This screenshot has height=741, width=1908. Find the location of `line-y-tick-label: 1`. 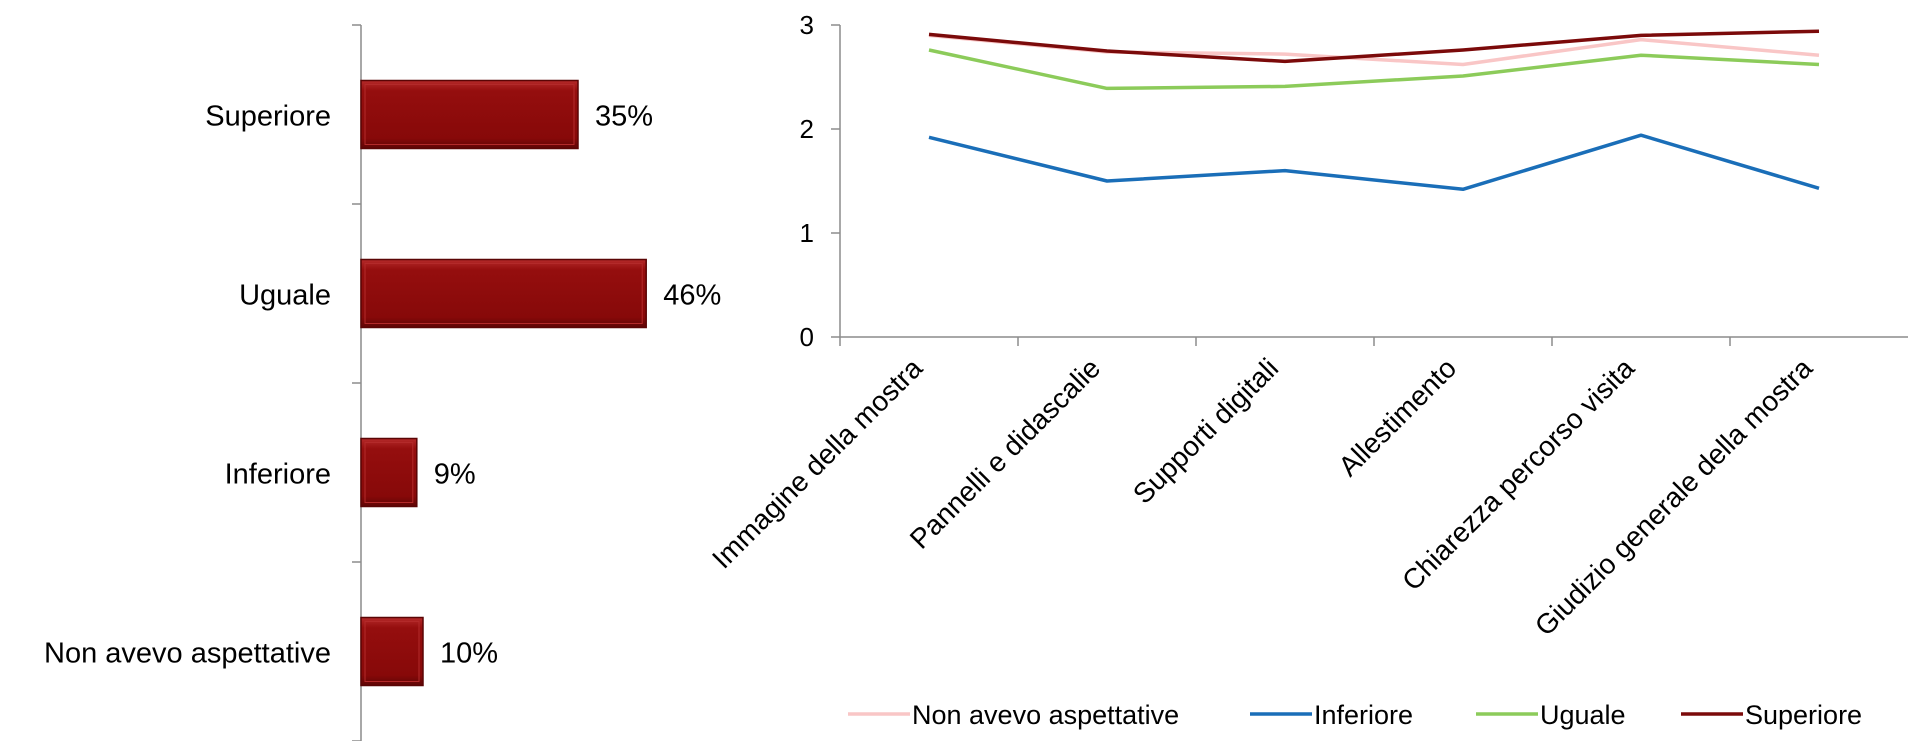

line-y-tick-label: 1 is located at coordinates (807, 233).